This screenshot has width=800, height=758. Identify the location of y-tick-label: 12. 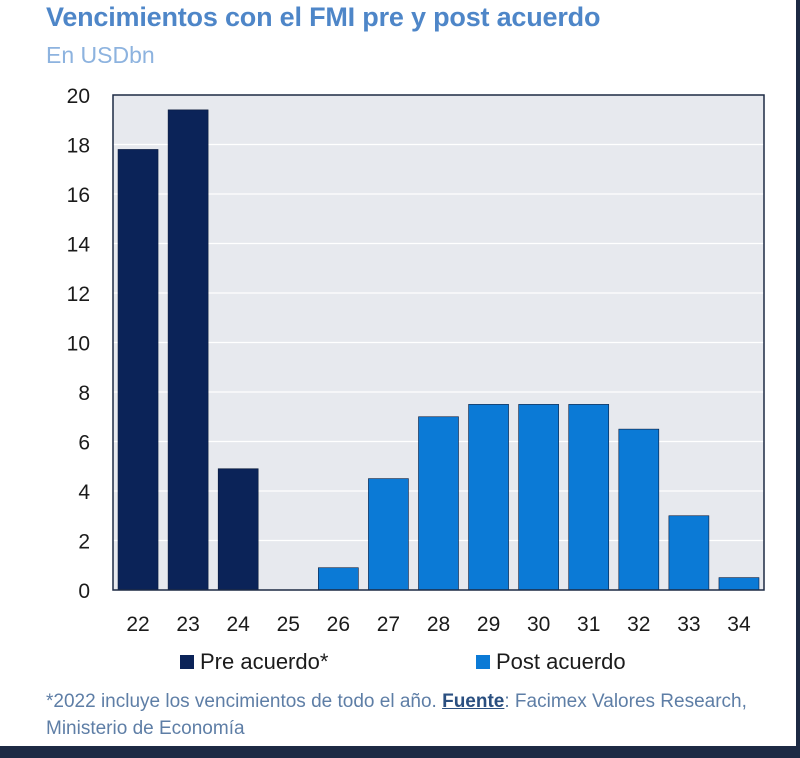
(78, 294).